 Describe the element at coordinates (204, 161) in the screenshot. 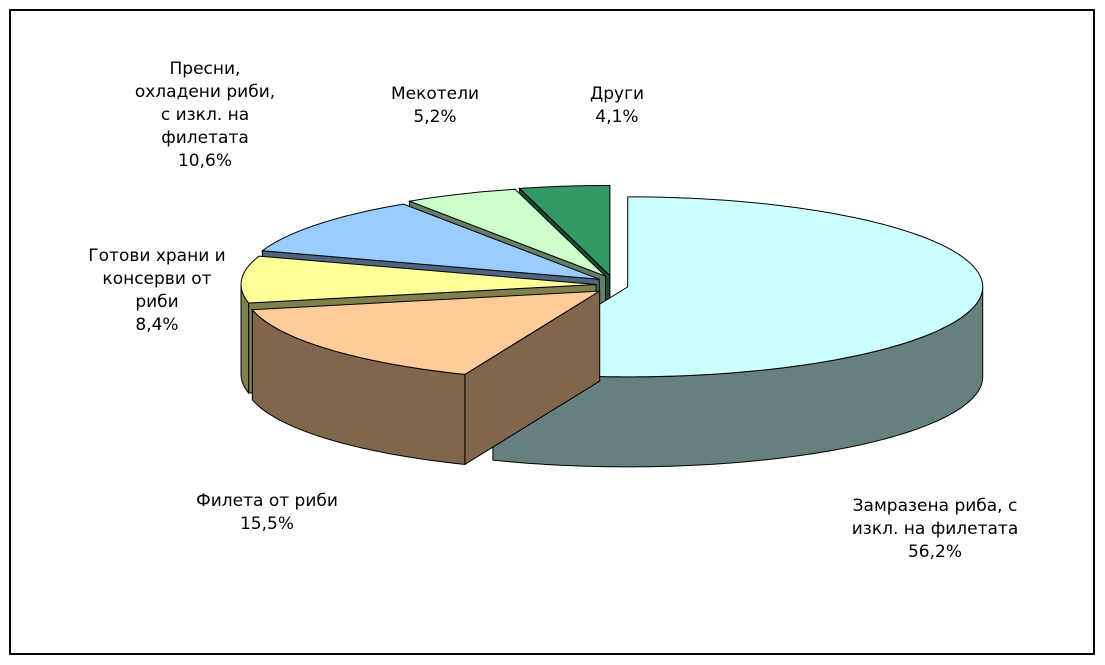

I see `value-label: 10,6%` at that location.